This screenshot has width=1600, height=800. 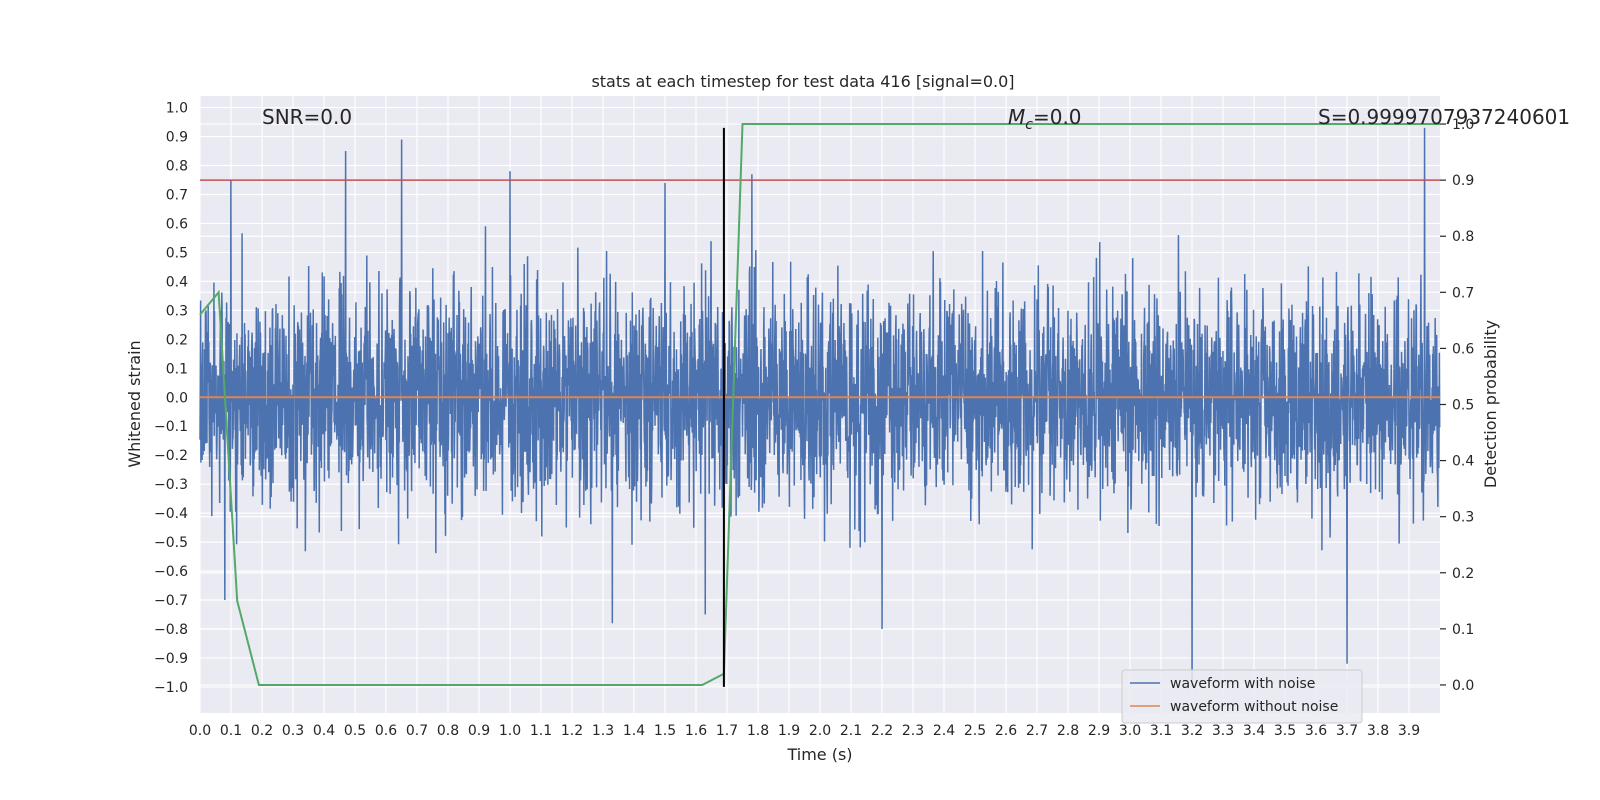 I want to click on y2-tick-label: 0.2, so click(x=1463, y=574).